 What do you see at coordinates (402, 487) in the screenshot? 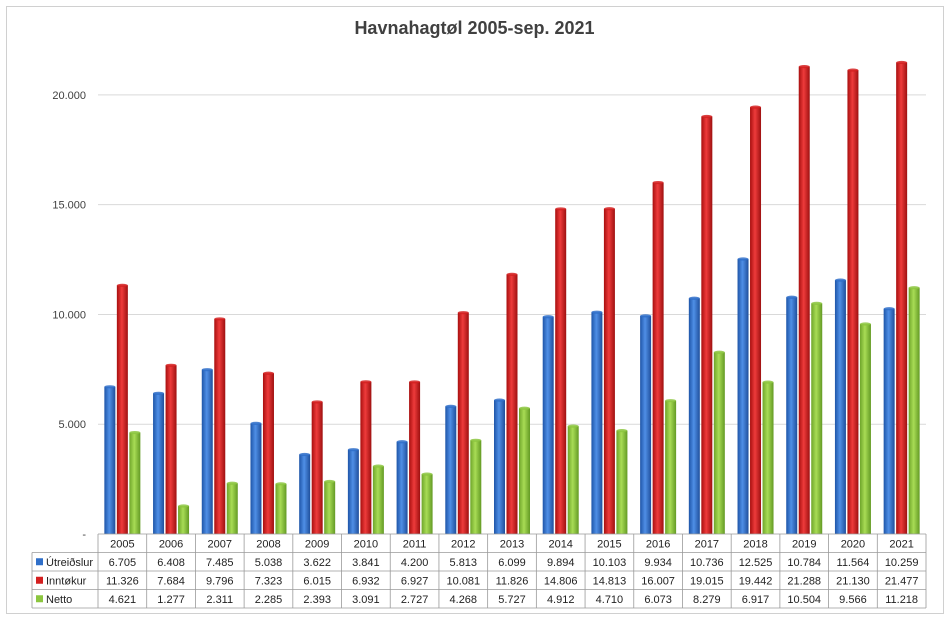
I see `bar-útreiðslur-2011` at bounding box center [402, 487].